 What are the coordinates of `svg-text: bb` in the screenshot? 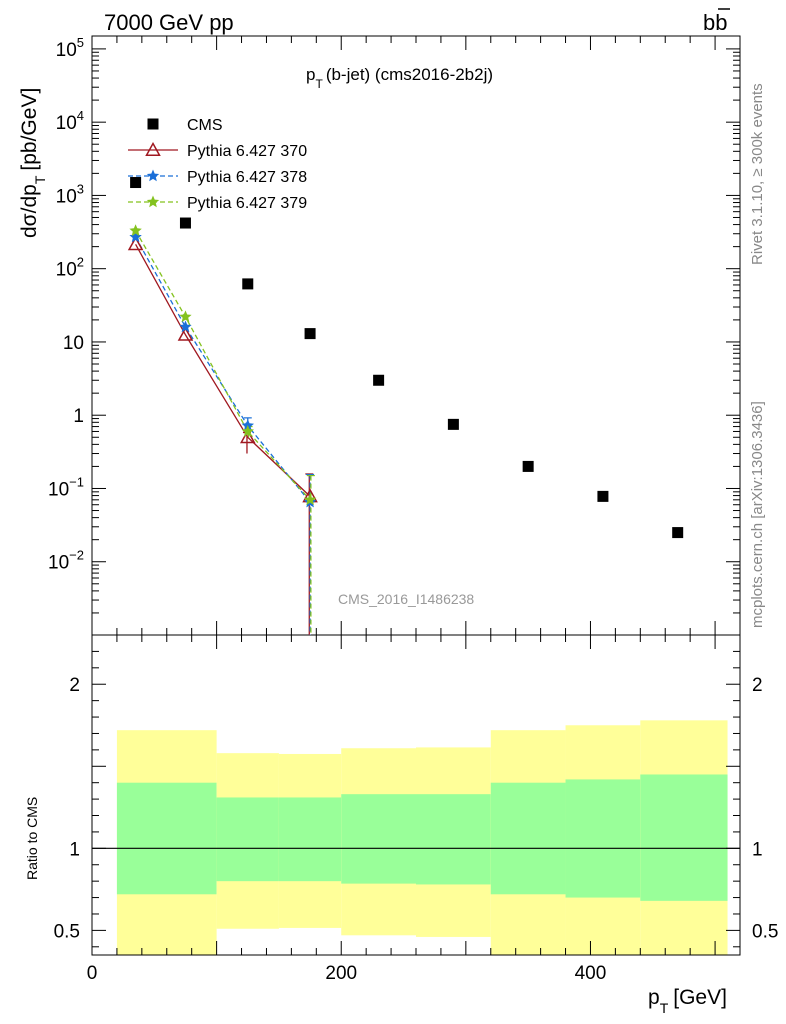 It's located at (715, 22).